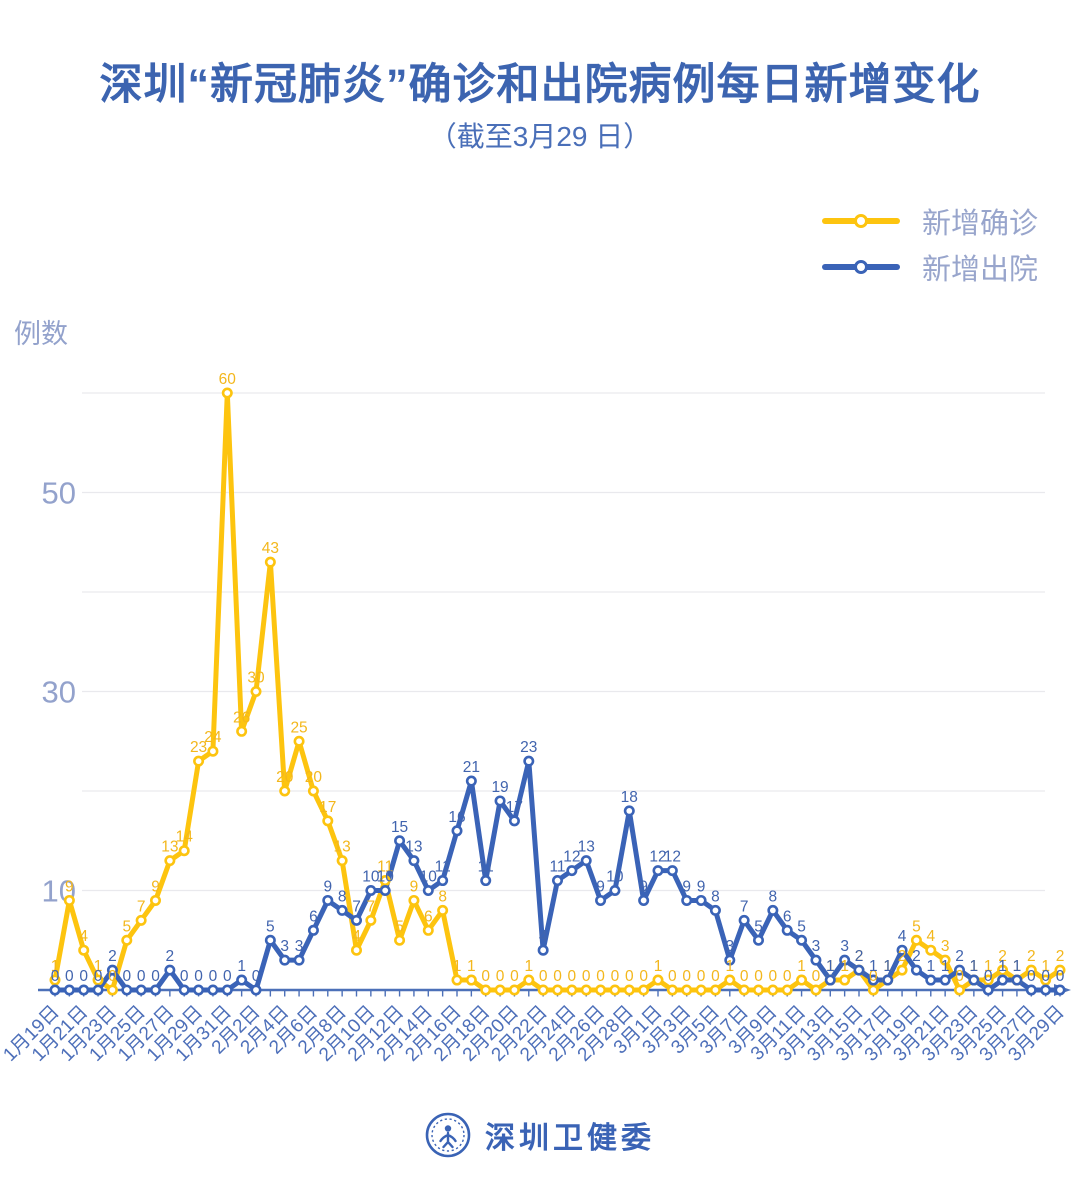 The image size is (1080, 1184). I want to click on health-commission-logo-icon, so click(448, 1135).